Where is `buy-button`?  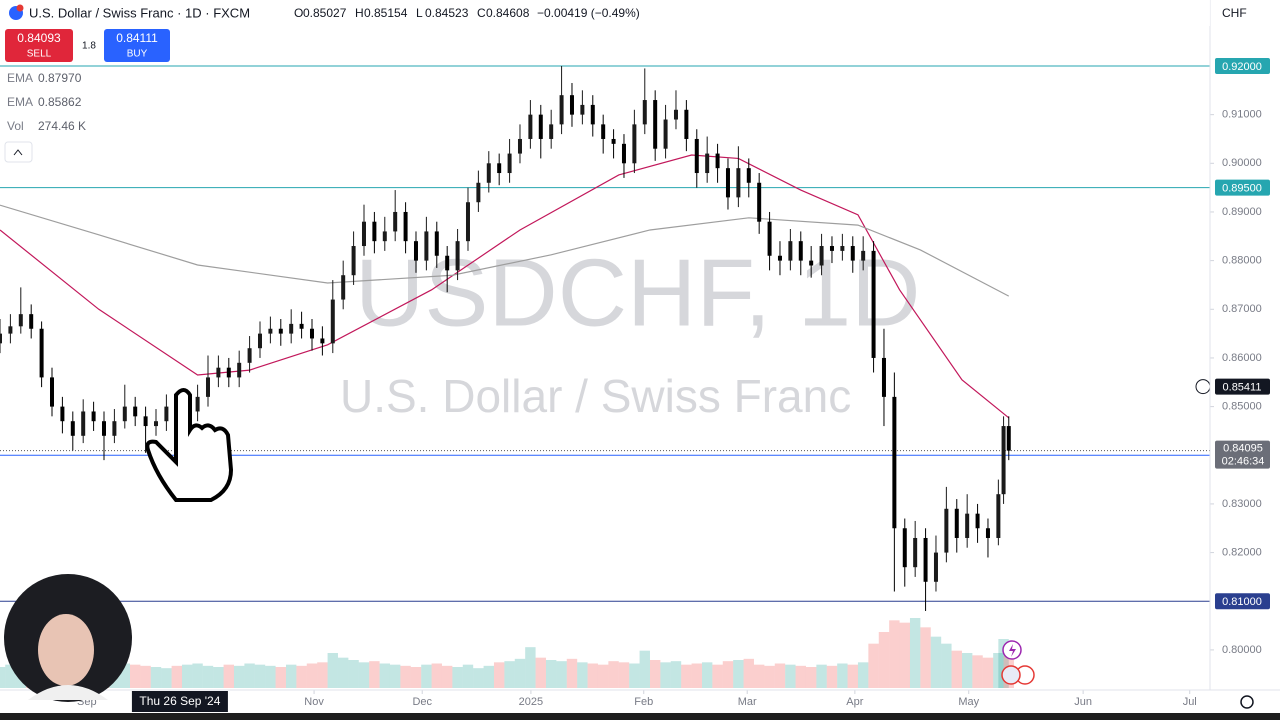
buy-button is located at coordinates (137, 45).